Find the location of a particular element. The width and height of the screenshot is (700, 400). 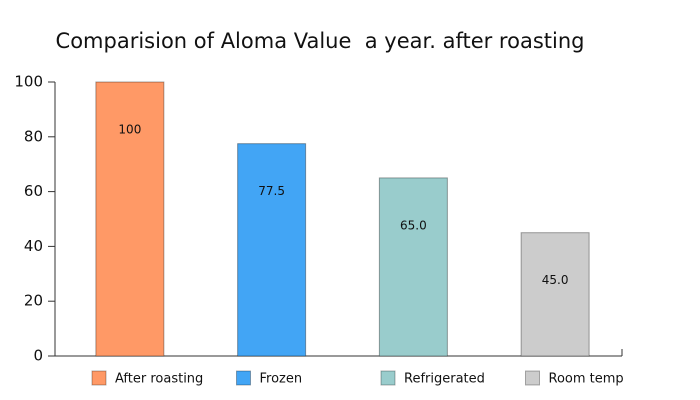

value-label: 77.5 is located at coordinates (271, 191).